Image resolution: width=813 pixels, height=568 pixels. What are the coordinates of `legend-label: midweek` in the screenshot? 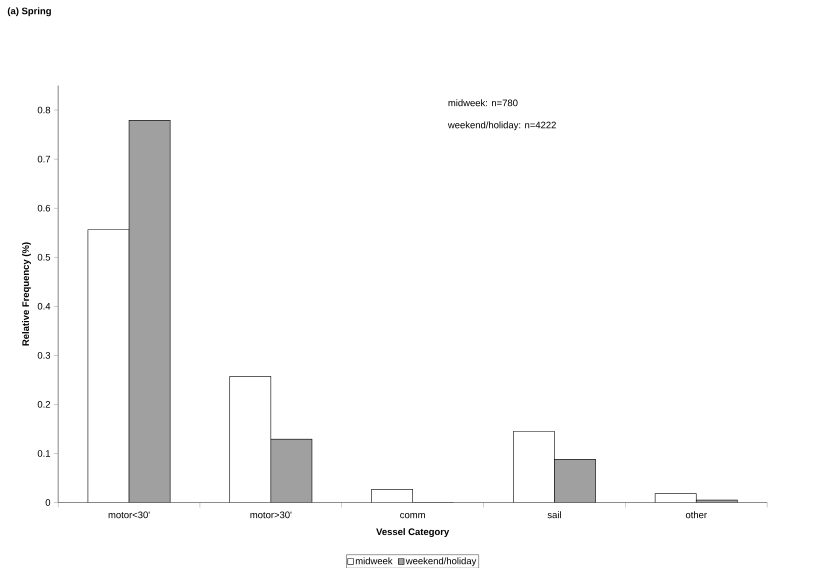 It's located at (374, 560).